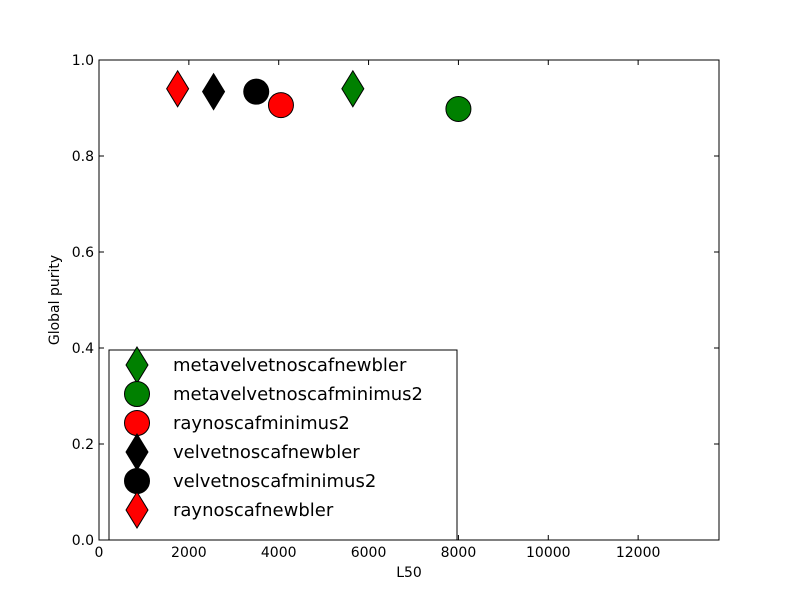 The width and height of the screenshot is (800, 604). Describe the element at coordinates (369, 553) in the screenshot. I see `x-tick-label: 6000` at that location.